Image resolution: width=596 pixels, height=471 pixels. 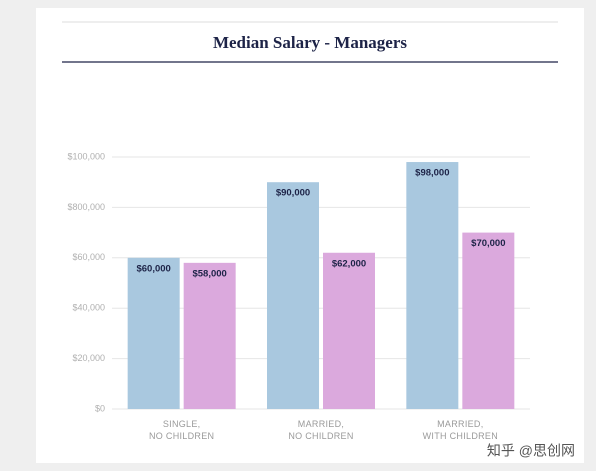 I want to click on y-tick-label: $800,000, so click(x=86, y=207).